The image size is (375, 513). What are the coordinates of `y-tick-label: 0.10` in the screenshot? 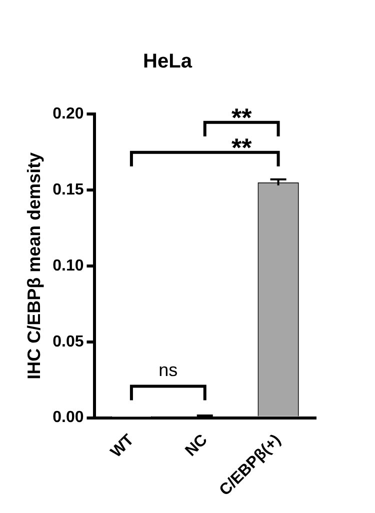 It's located at (68, 265).